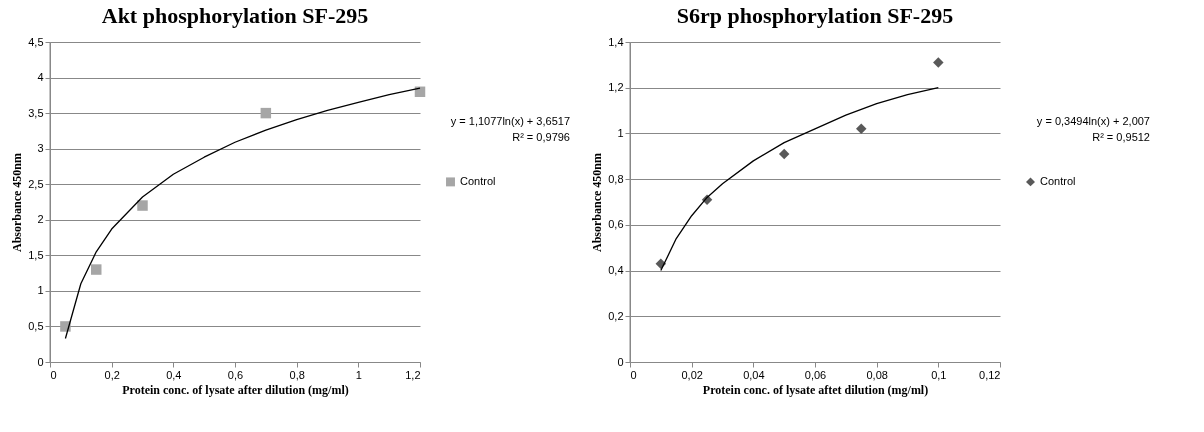  What do you see at coordinates (358, 374) in the screenshot?
I see `x-tick-label: 1` at bounding box center [358, 374].